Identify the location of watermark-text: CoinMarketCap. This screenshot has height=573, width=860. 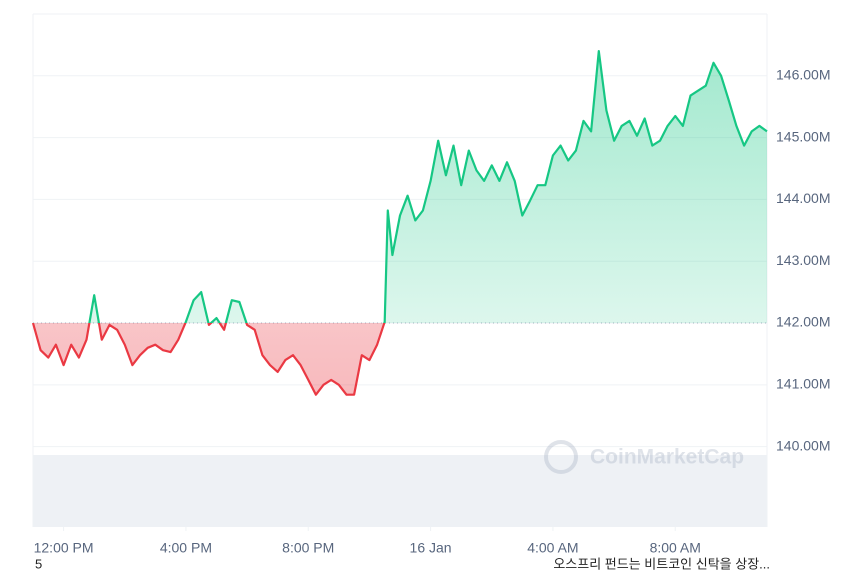
(667, 457).